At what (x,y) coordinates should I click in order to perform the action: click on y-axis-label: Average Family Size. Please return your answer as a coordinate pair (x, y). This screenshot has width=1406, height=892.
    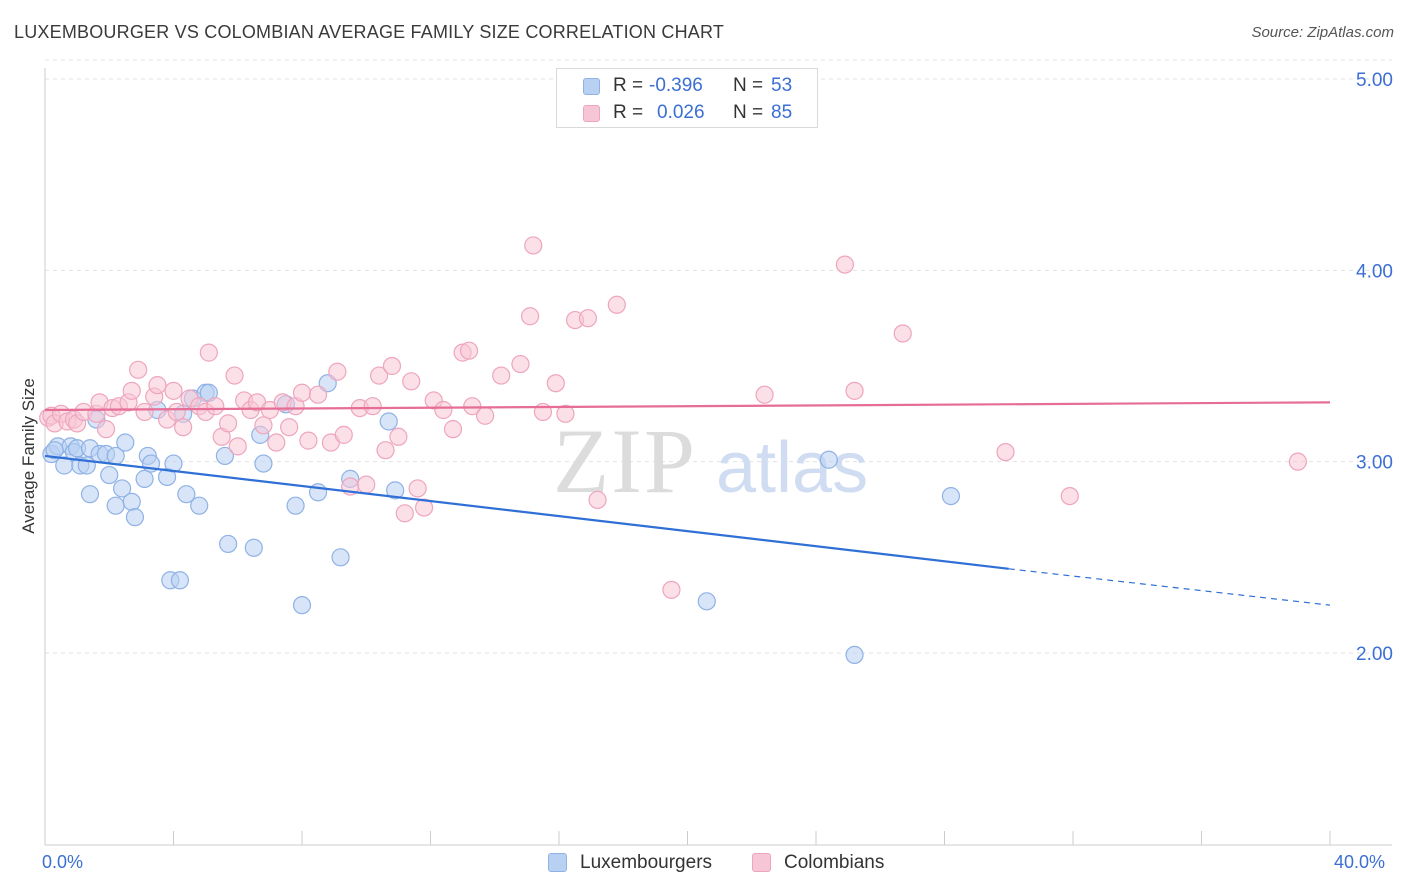
    Looking at the image, I should click on (28, 456).